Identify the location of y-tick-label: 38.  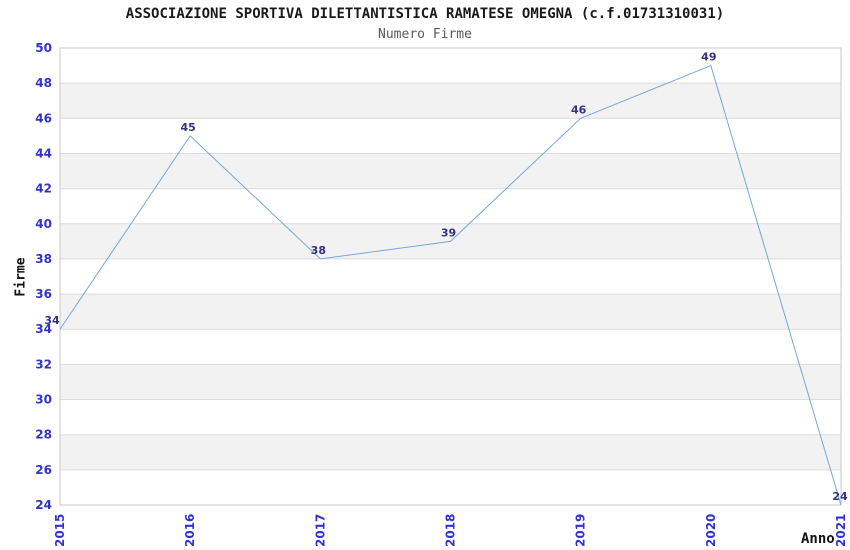
(43, 259).